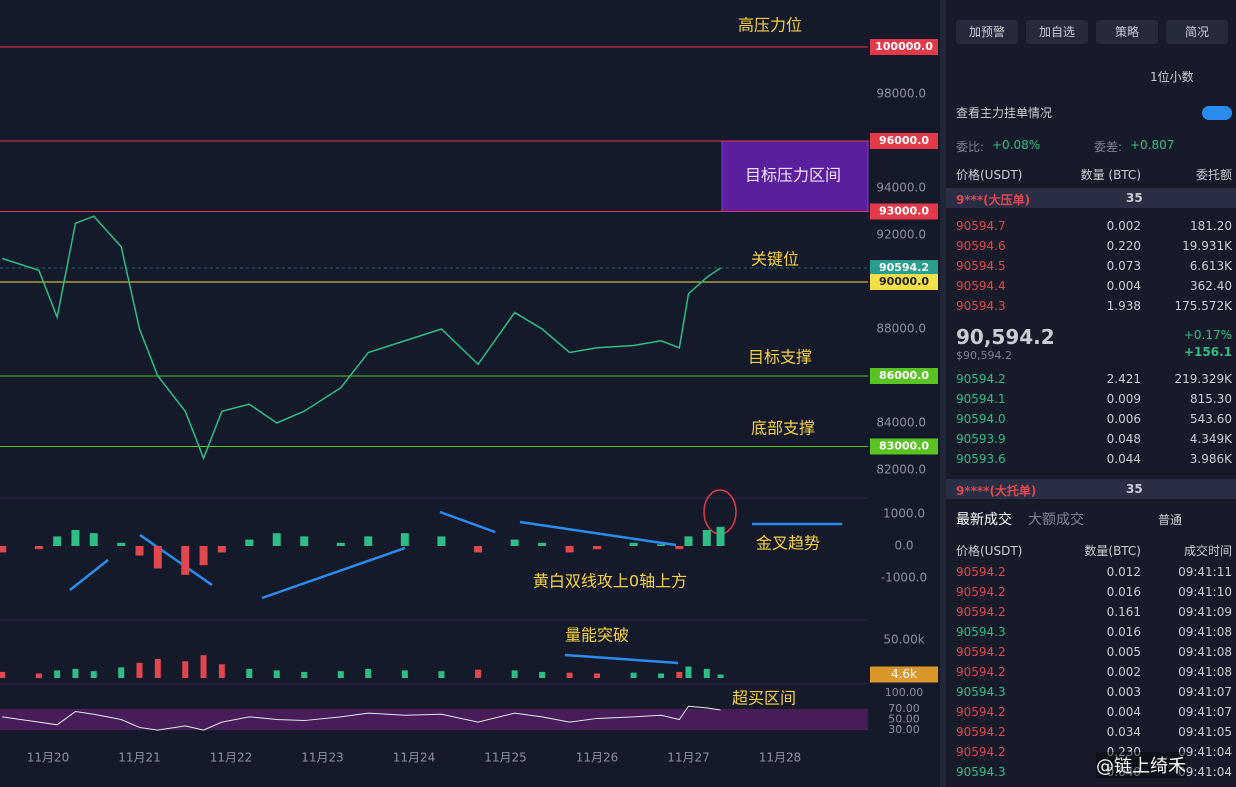 This screenshot has width=1236, height=787. Describe the element at coordinates (1127, 32) in the screenshot. I see `toolbar-button: 策略` at that location.